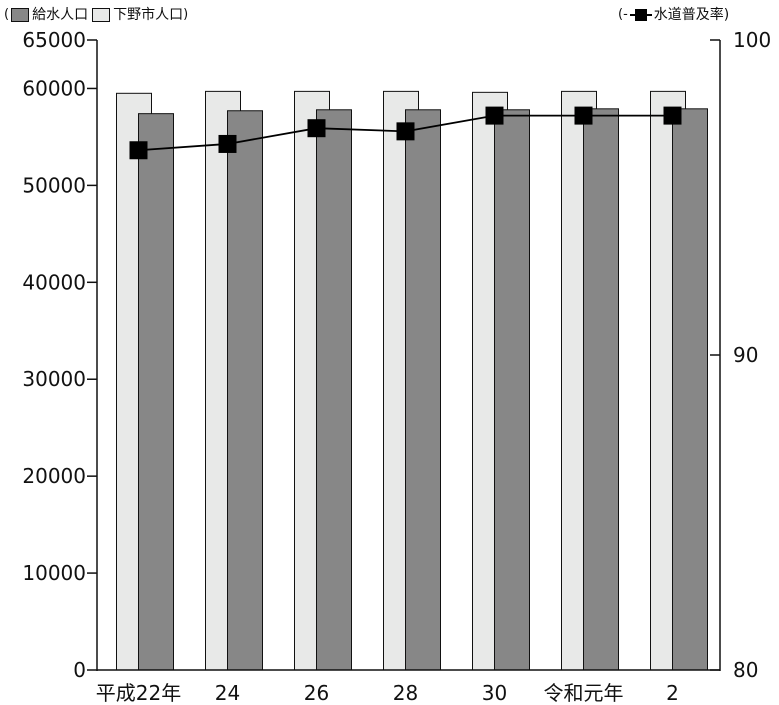  I want to click on legend-label-supplied: 給水人口, so click(60, 15).